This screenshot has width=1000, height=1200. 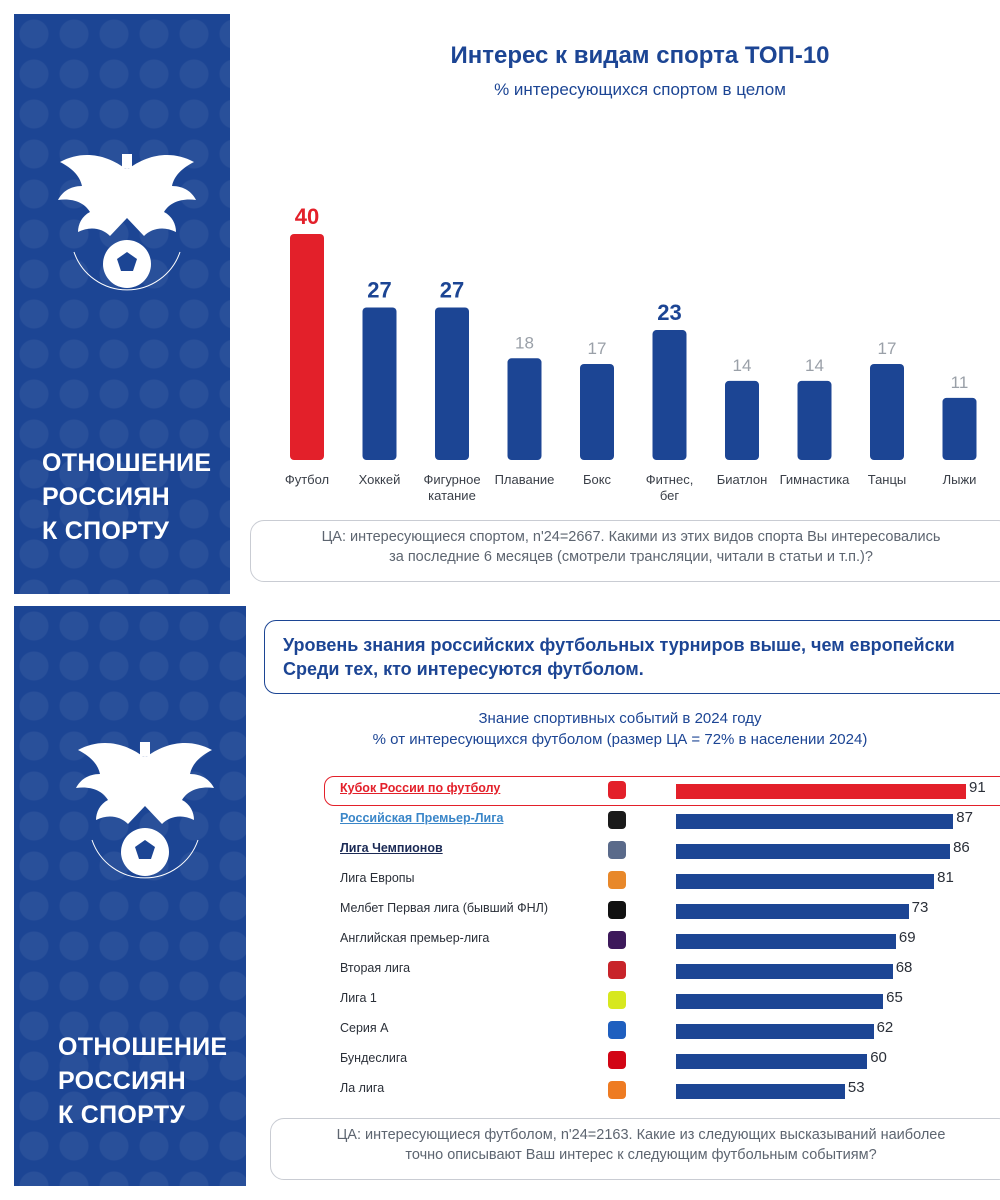 I want to click on category-label: Танцы, so click(x=887, y=479).